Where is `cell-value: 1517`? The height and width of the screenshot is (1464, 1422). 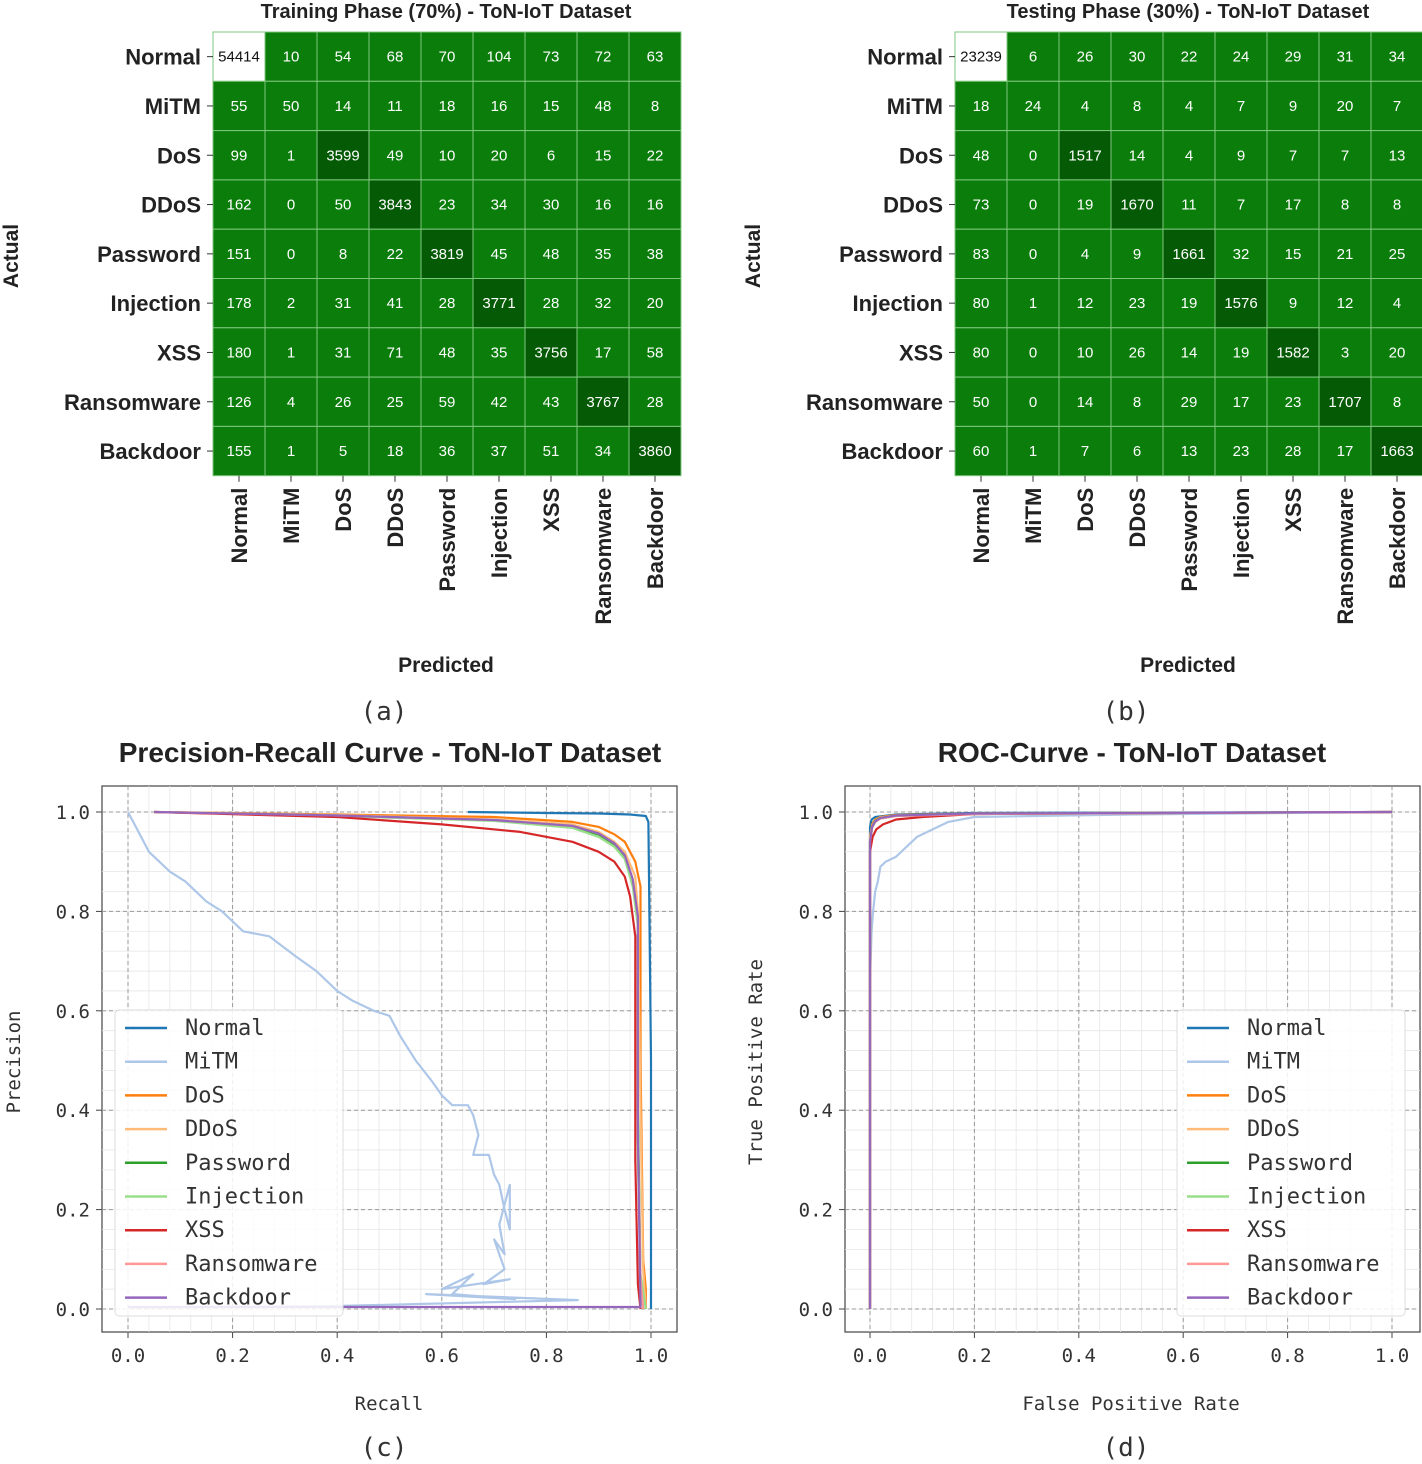
cell-value: 1517 is located at coordinates (1084, 155).